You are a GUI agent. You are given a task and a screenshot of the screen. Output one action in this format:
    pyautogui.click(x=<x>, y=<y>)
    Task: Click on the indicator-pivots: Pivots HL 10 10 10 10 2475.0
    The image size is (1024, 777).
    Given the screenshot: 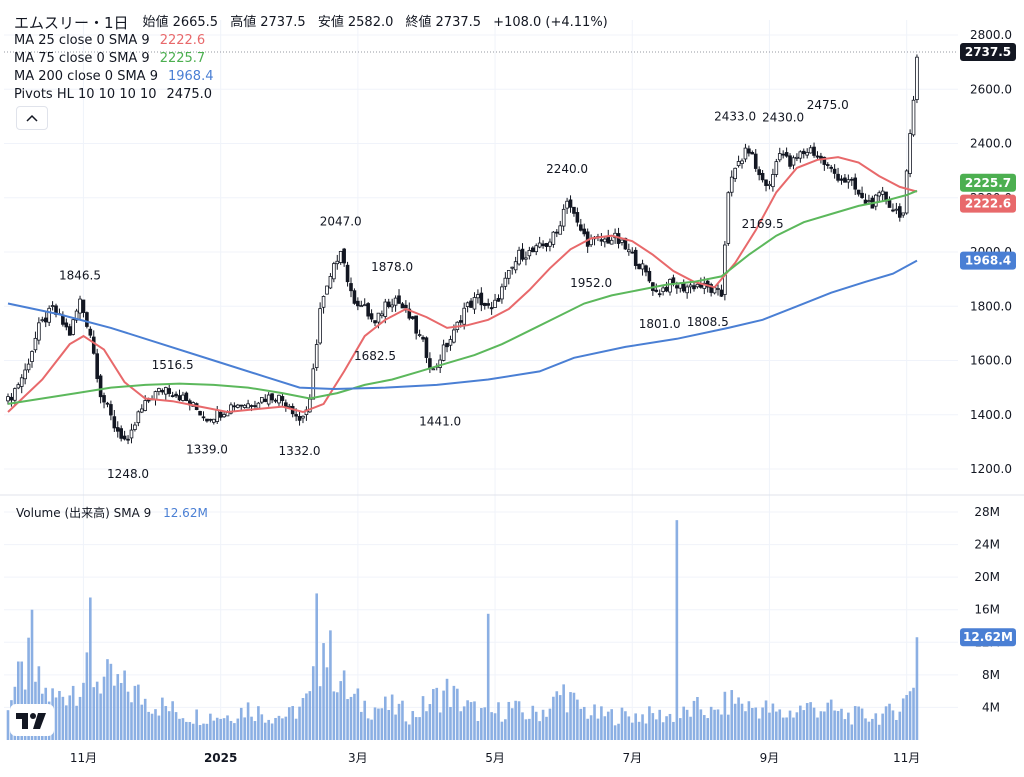 What is the action you would take?
    pyautogui.click(x=313, y=95)
    